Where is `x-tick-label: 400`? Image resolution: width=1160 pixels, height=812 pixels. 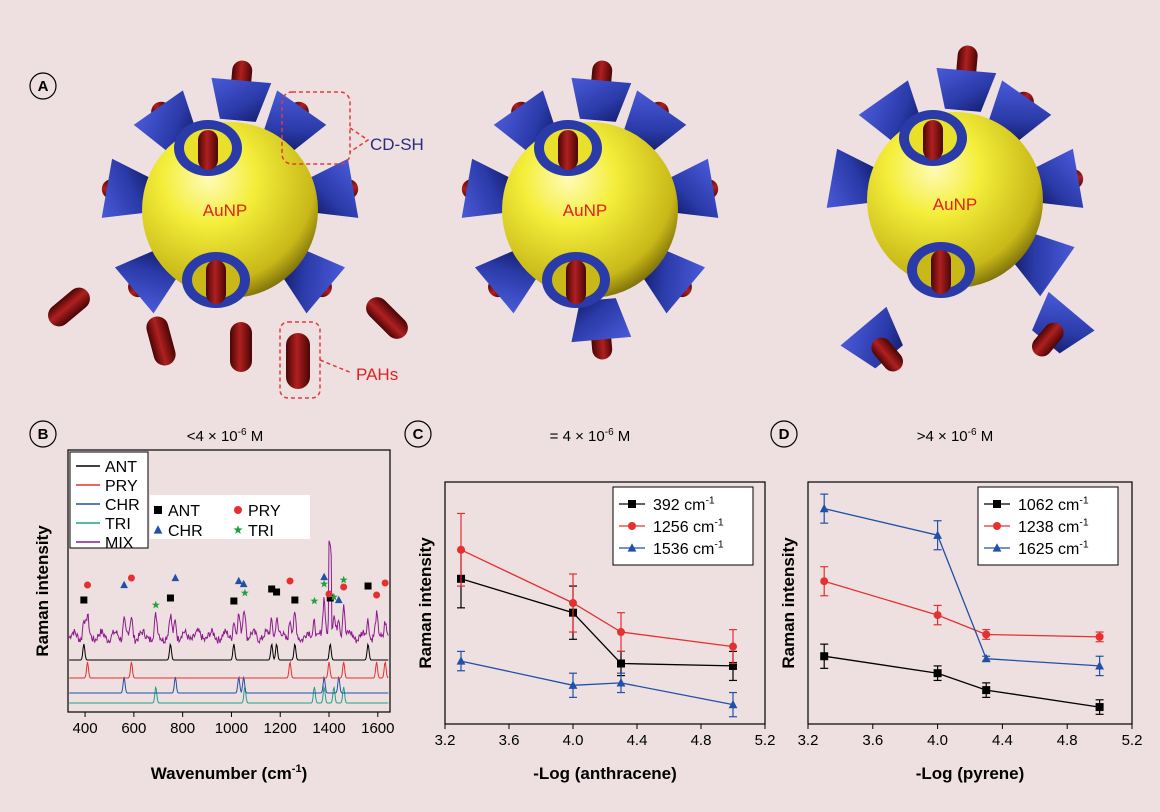
x-tick-label: 400 is located at coordinates (85, 728).